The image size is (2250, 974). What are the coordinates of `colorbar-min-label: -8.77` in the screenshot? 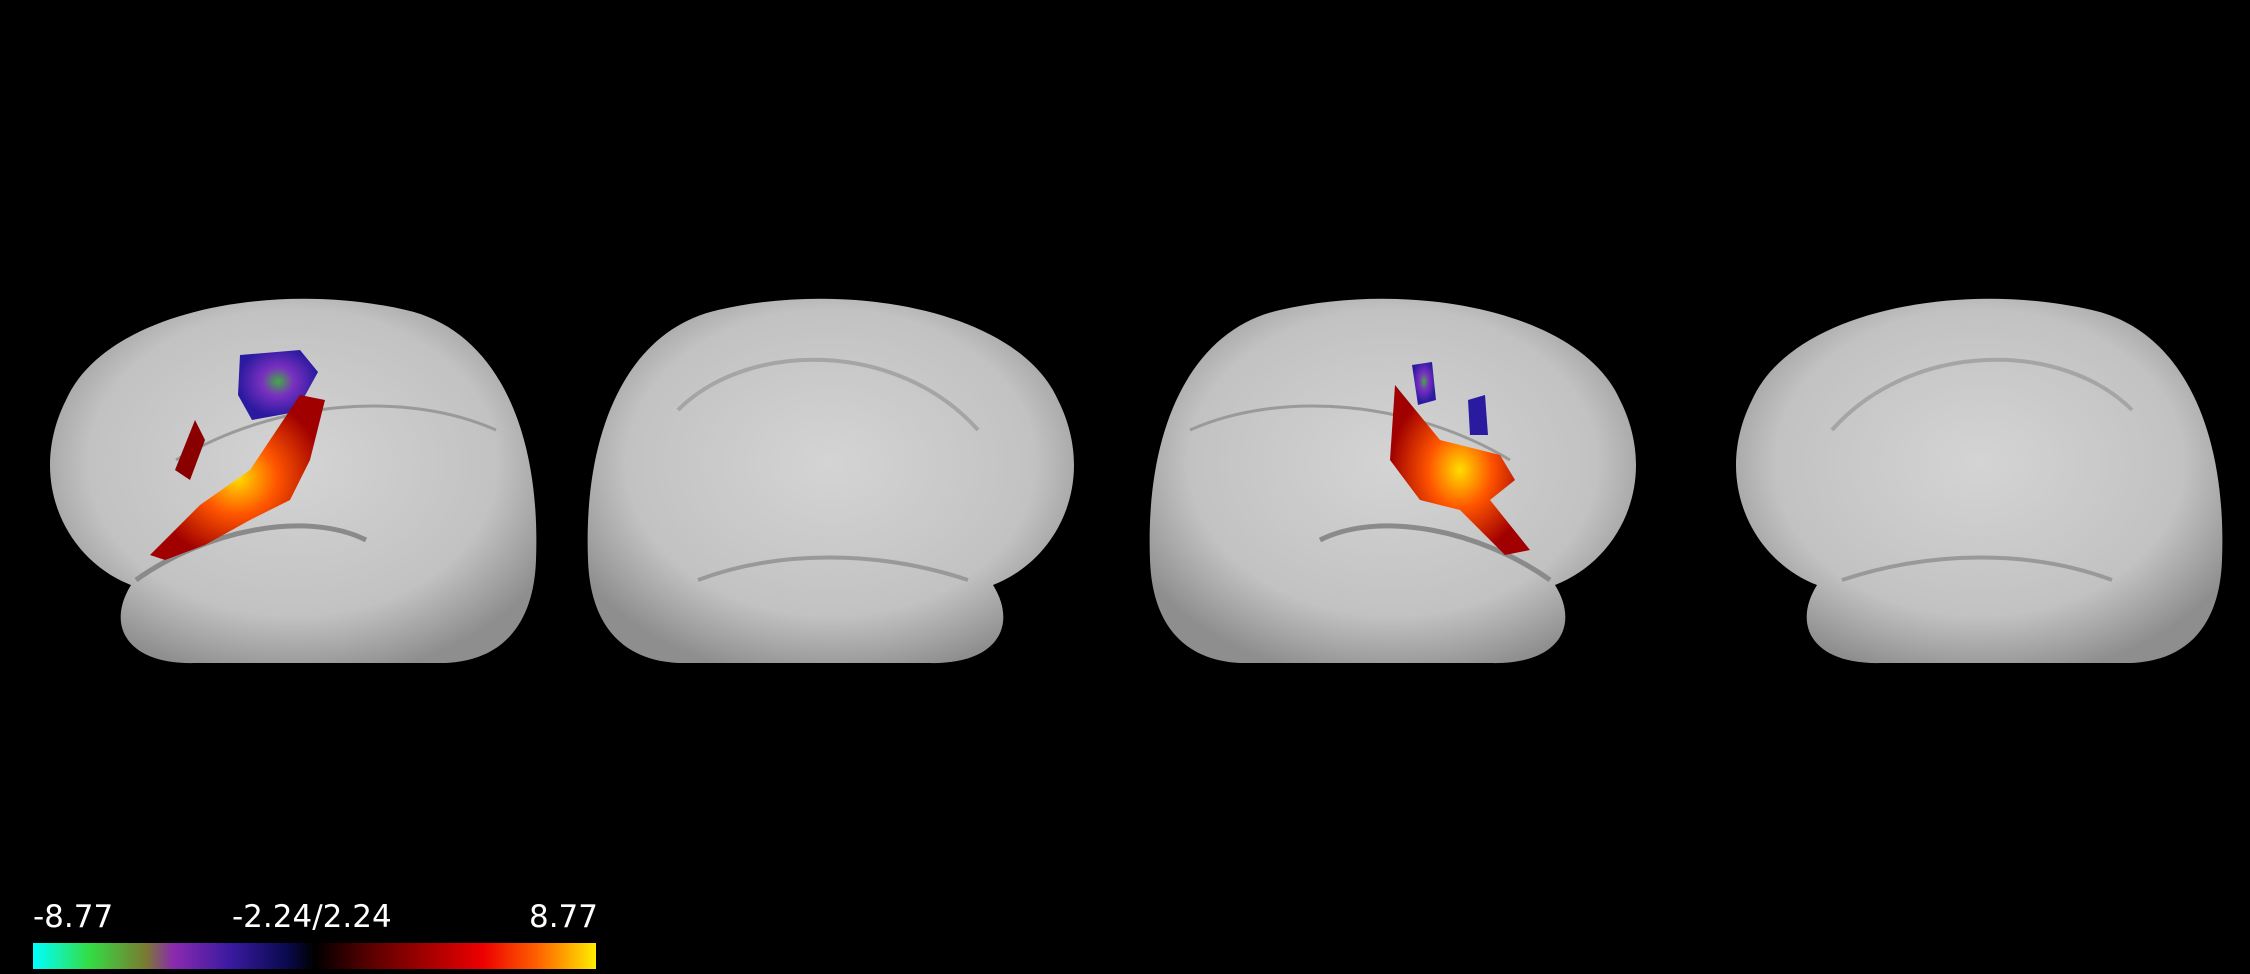 It's located at (73, 917).